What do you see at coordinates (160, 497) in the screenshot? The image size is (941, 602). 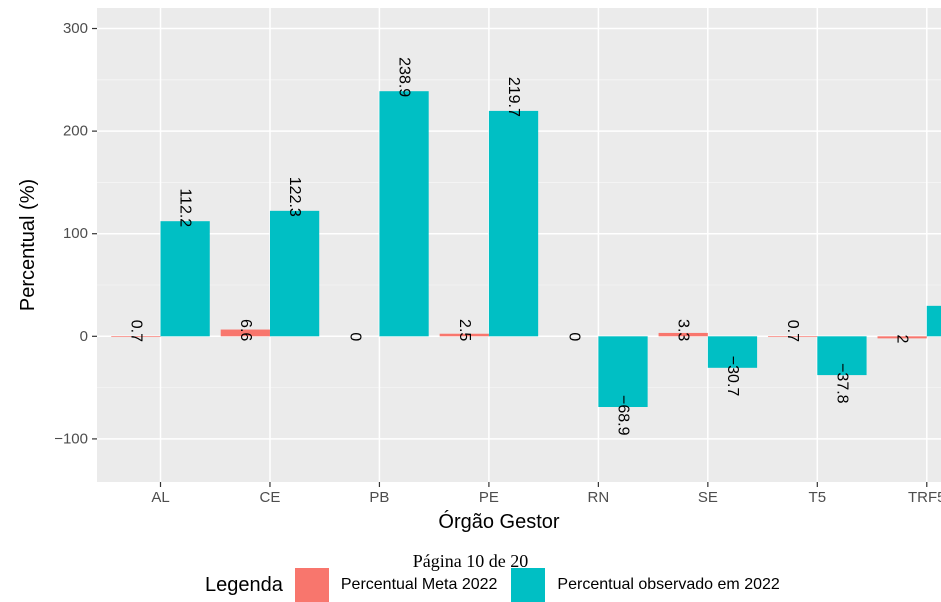 I see `x-tick-label: AL` at bounding box center [160, 497].